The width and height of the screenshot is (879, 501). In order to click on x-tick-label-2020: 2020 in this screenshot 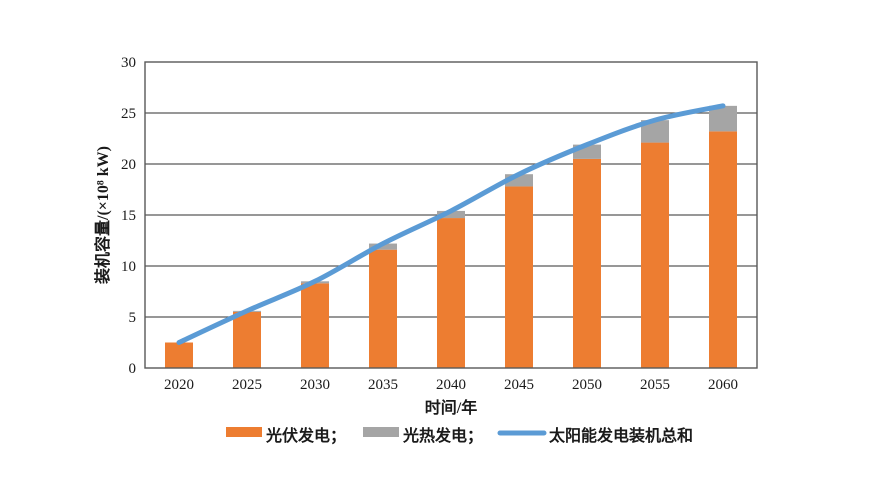, I will do `click(179, 385)`.